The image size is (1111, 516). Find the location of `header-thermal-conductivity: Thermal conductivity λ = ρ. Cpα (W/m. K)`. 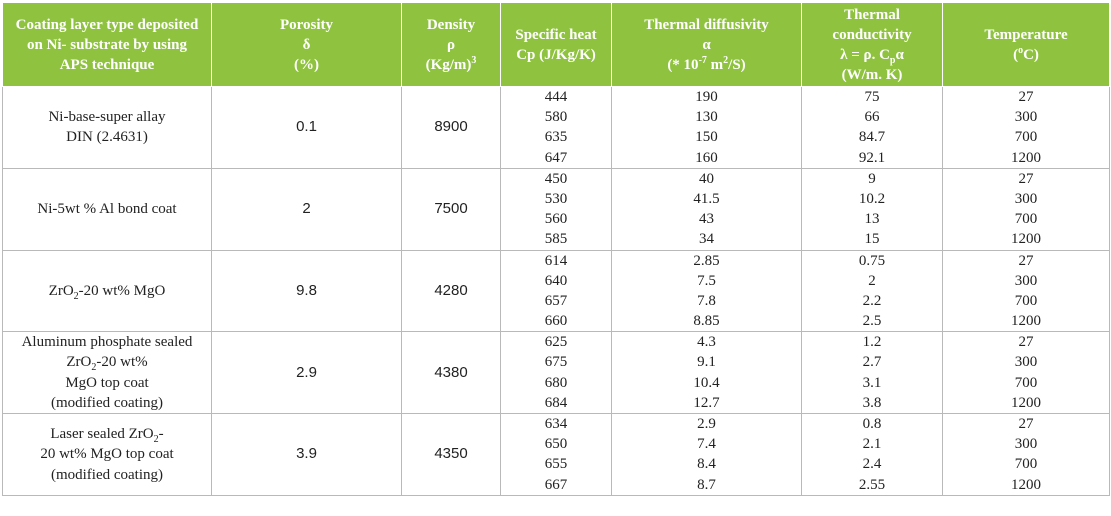

header-thermal-conductivity: Thermal conductivity λ = ρ. Cpα (W/m. K) is located at coordinates (872, 44).